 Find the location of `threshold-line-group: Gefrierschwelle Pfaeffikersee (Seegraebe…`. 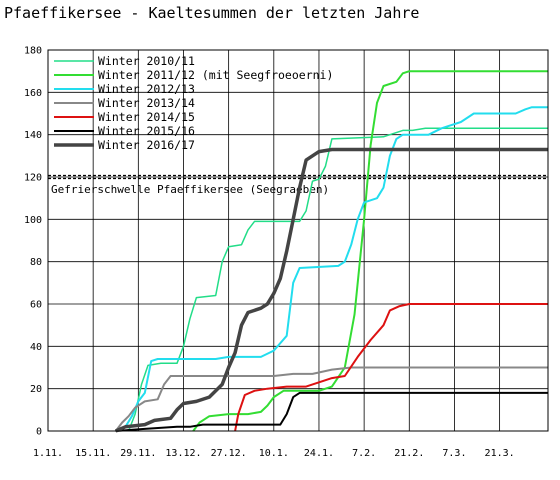

threshold-line-group: Gefrierschwelle Pfaeffikersee (Seegraebe… is located at coordinates (298, 185).